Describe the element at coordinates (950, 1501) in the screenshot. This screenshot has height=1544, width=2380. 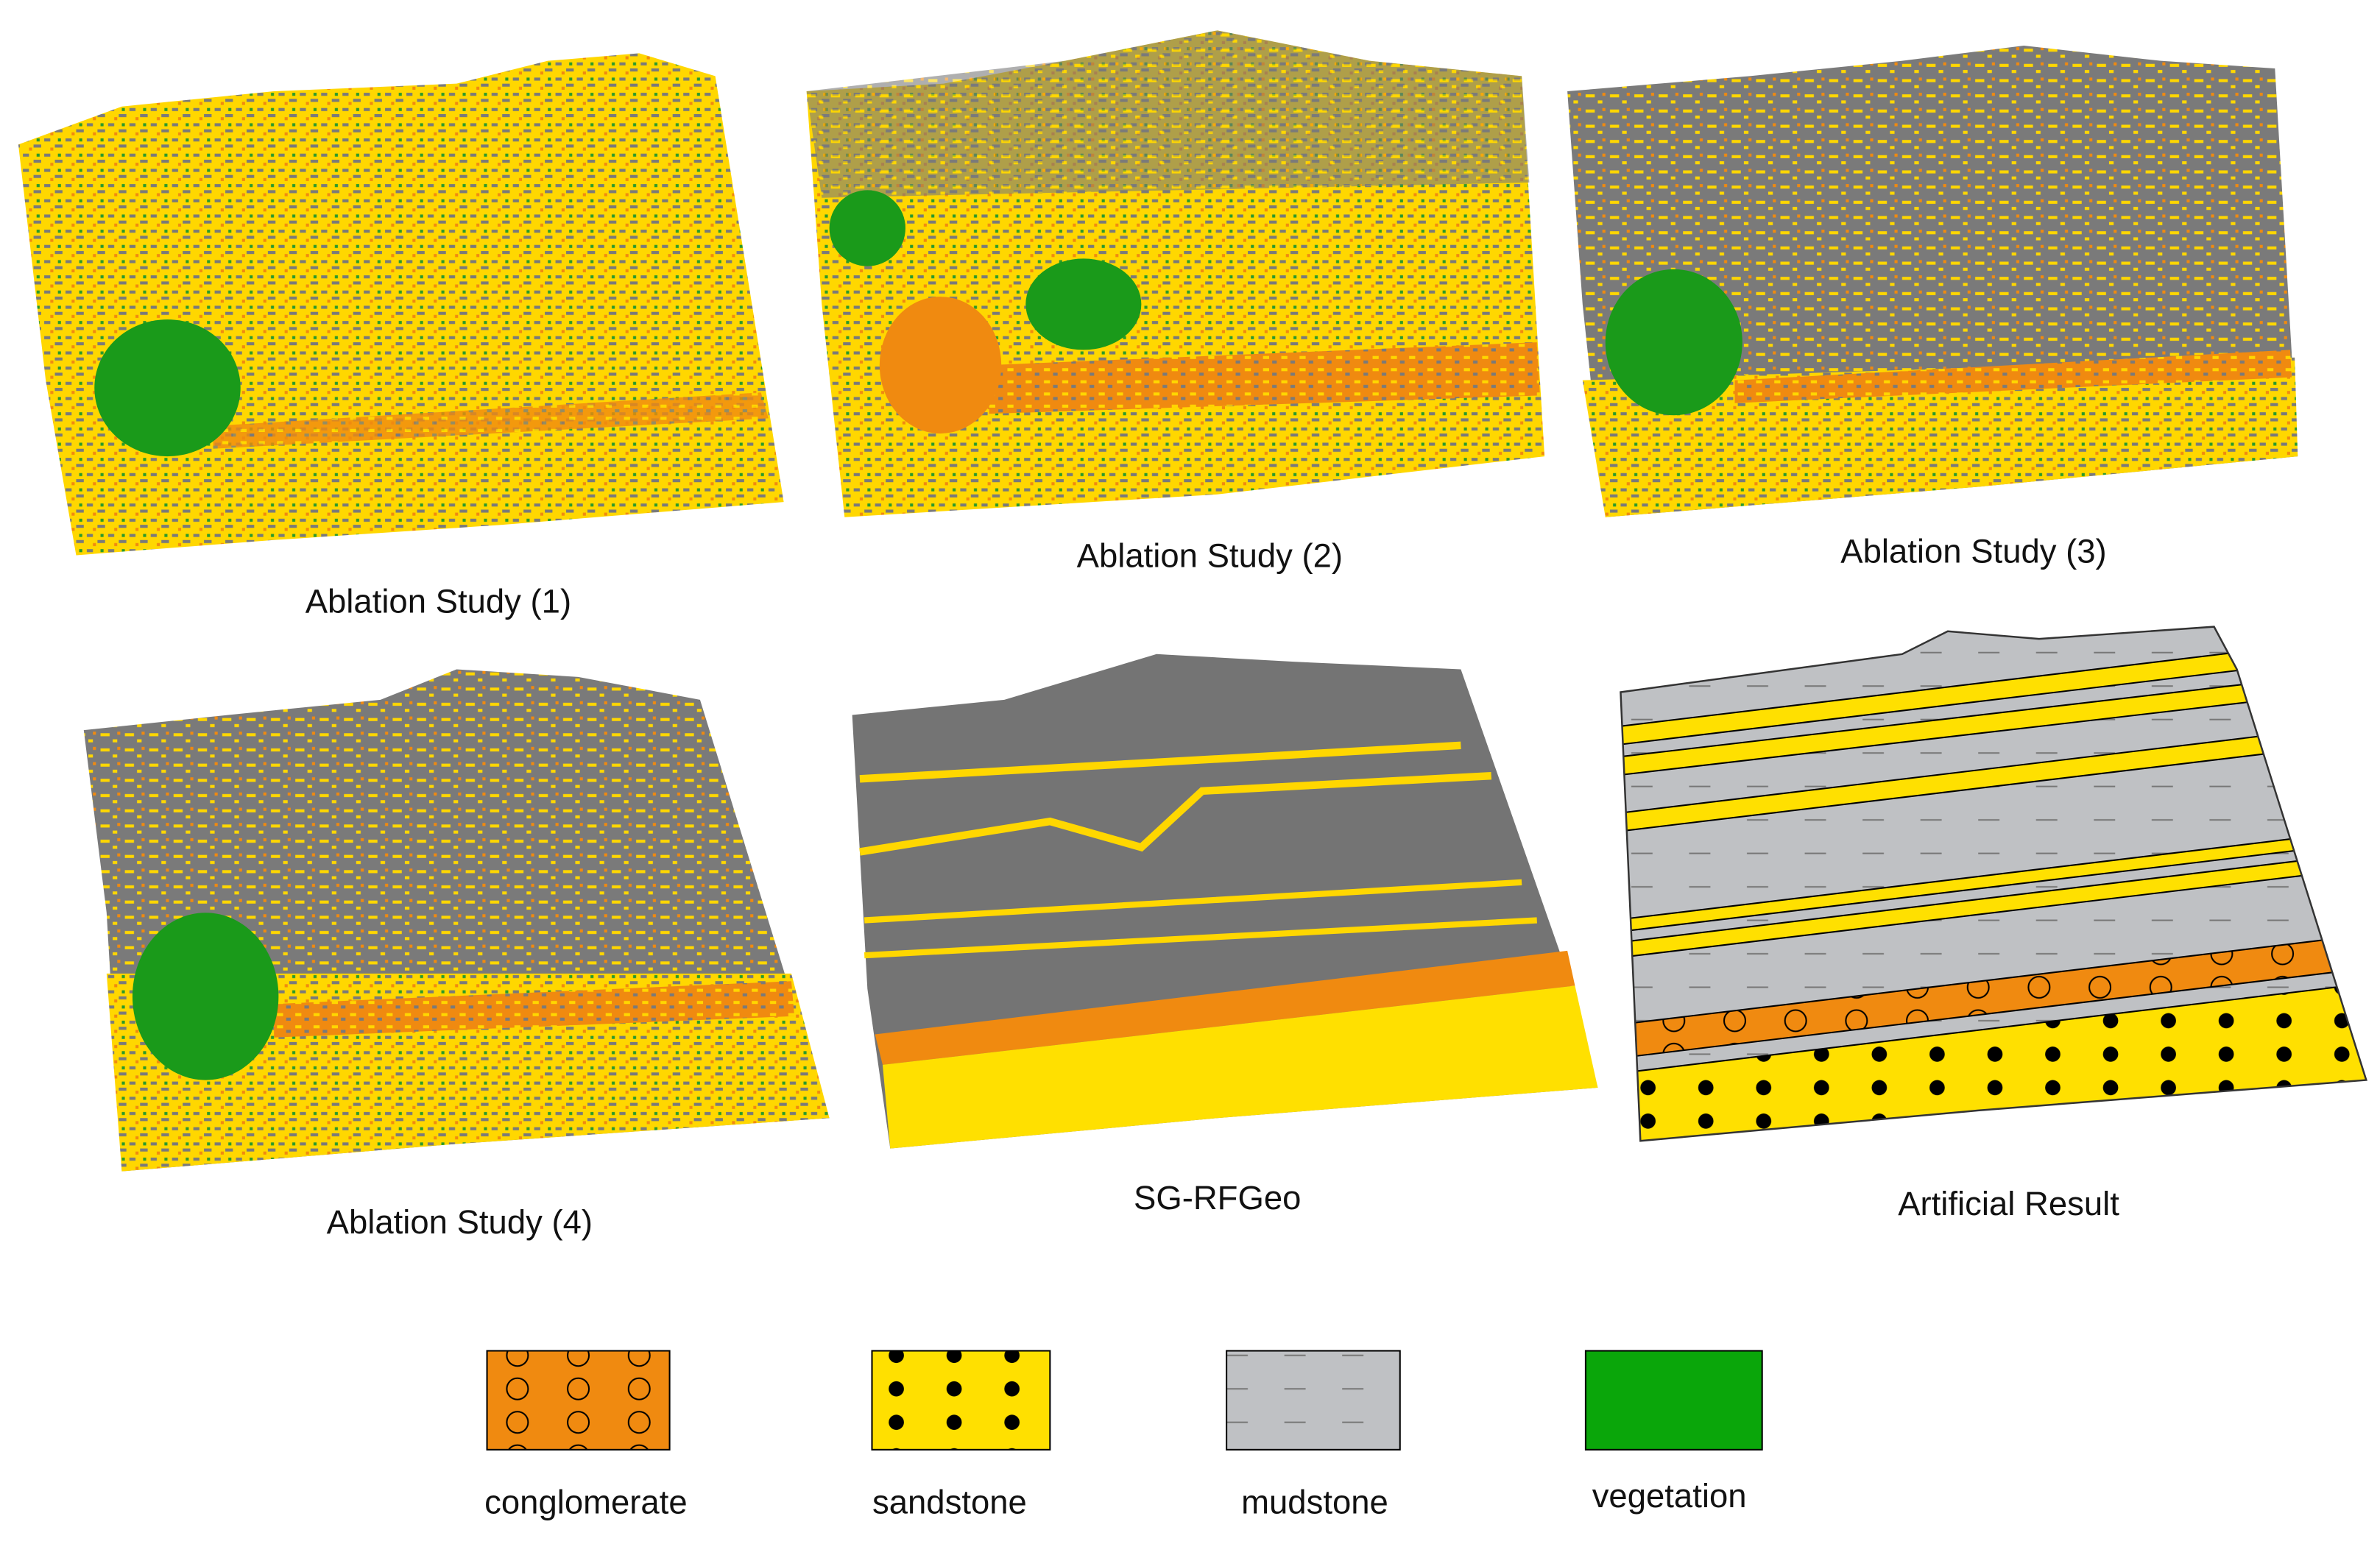
I see `legend-label: sandstone` at that location.